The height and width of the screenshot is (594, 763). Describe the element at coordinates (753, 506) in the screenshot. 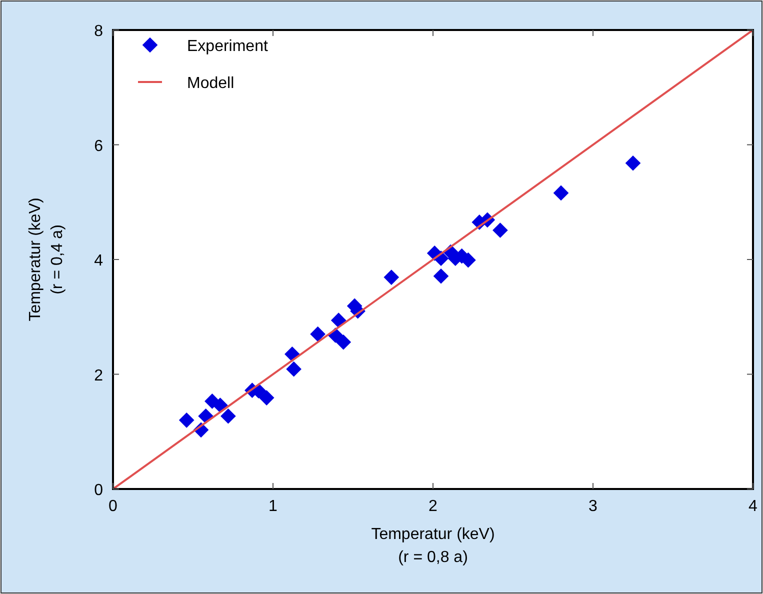

I see `x-tick-label: 4` at that location.